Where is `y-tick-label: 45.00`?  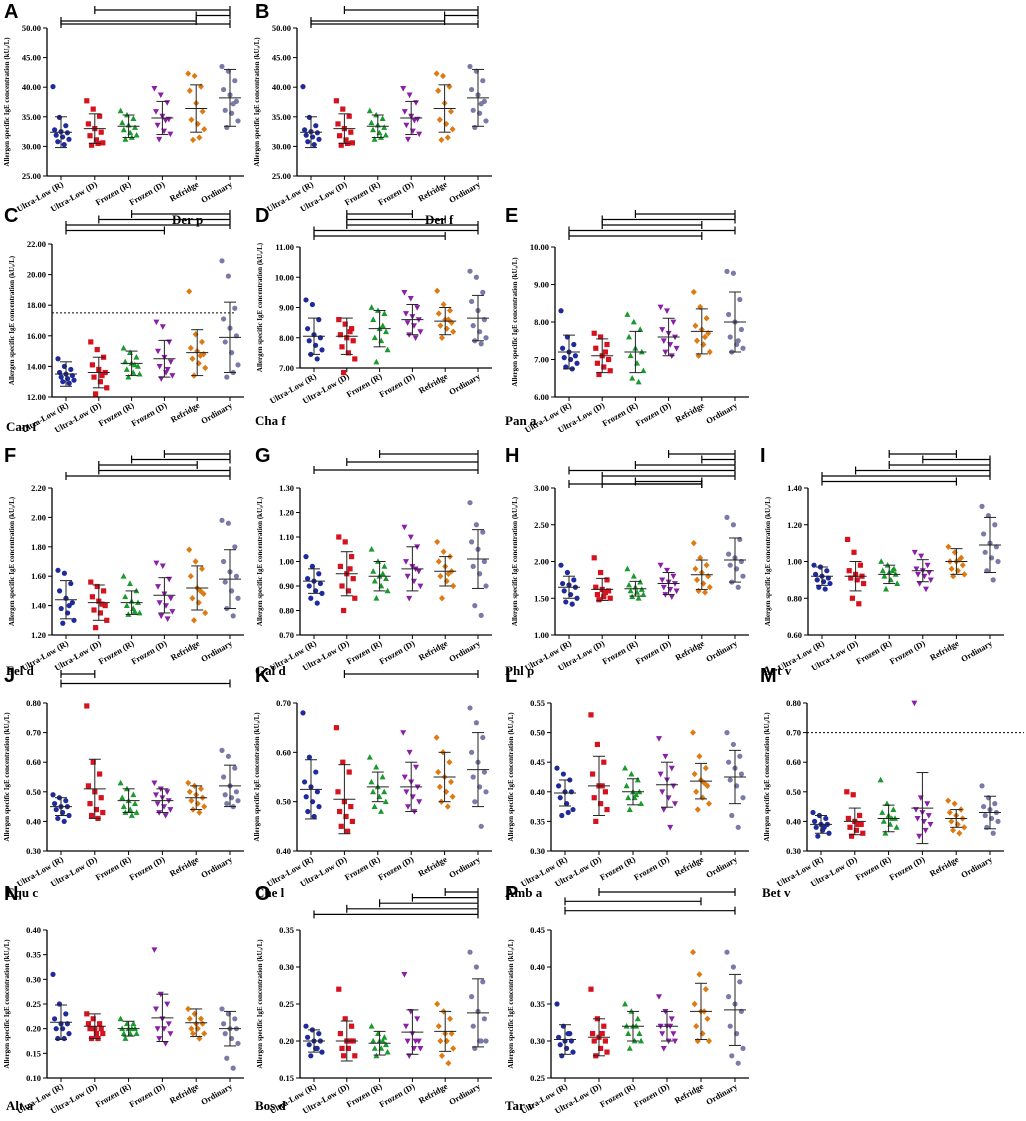 y-tick-label: 45.00 is located at coordinates (281, 58).